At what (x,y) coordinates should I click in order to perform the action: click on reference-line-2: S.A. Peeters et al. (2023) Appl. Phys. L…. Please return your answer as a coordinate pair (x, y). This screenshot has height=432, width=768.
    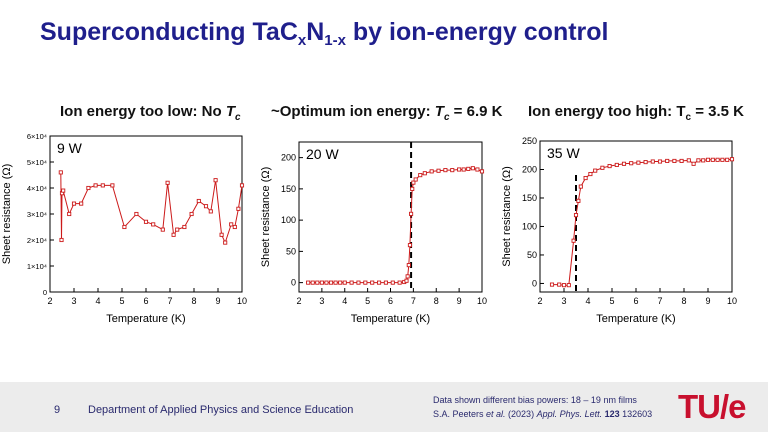
    Looking at the image, I should click on (543, 414).